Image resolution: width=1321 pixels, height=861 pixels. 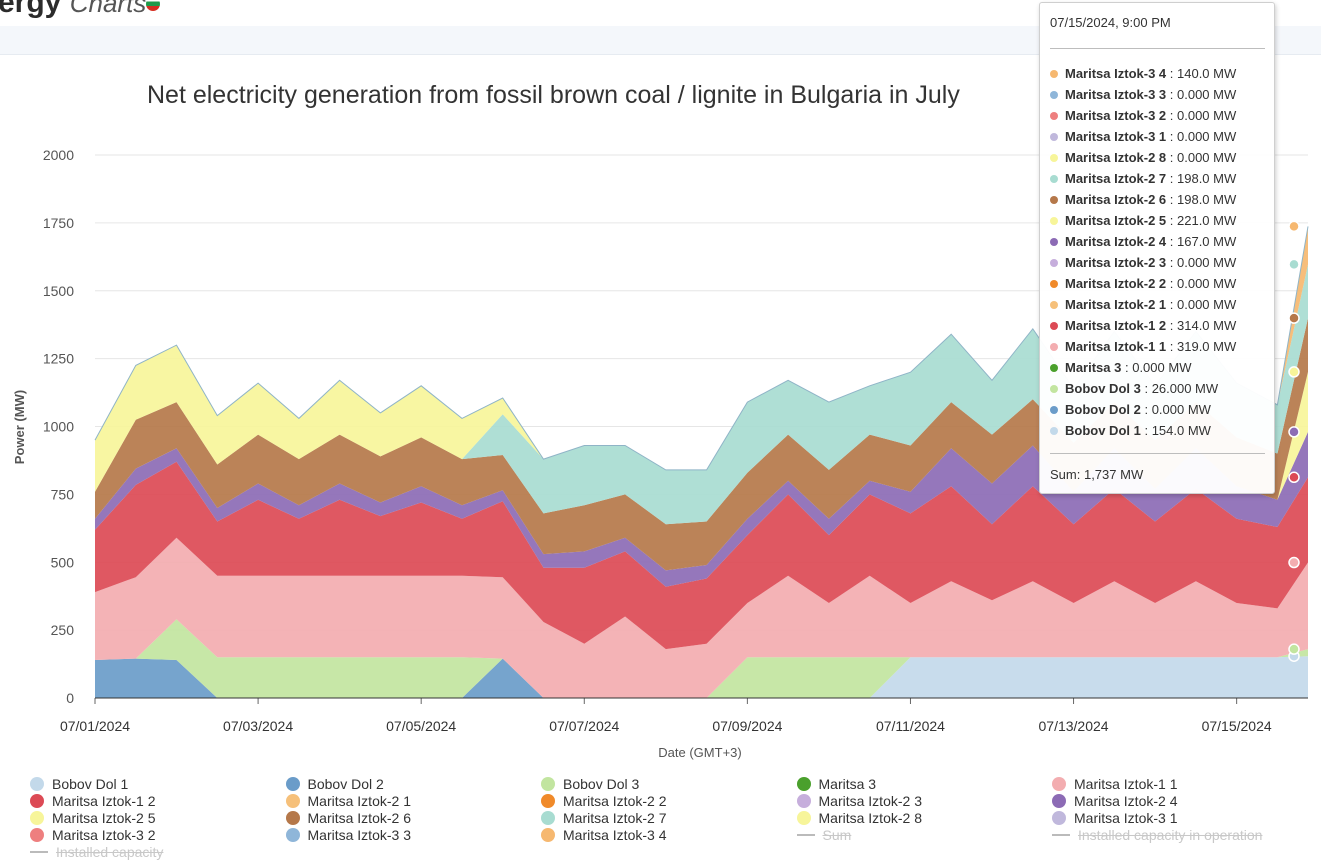 What do you see at coordinates (1113, 474) in the screenshot?
I see `tooltip-sum-value: 1,737 MW` at bounding box center [1113, 474].